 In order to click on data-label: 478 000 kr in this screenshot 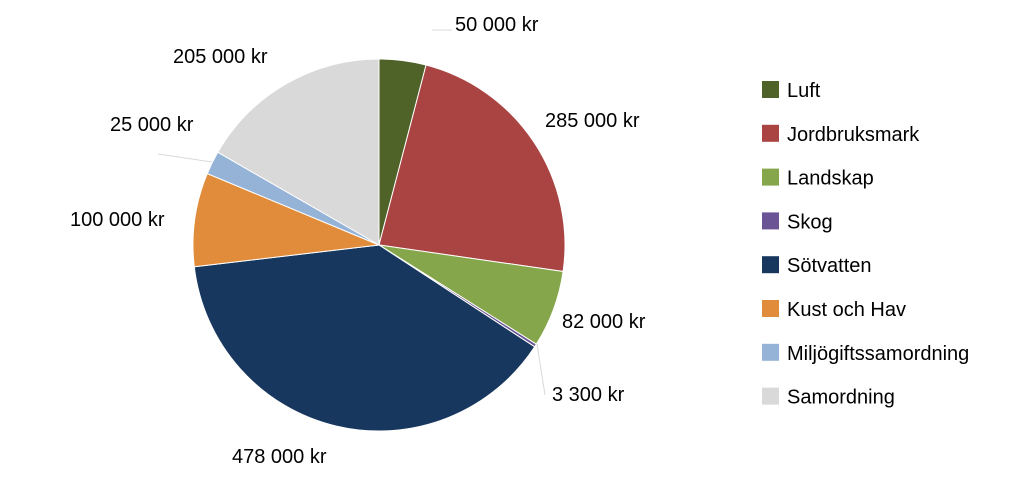, I will do `click(279, 457)`.